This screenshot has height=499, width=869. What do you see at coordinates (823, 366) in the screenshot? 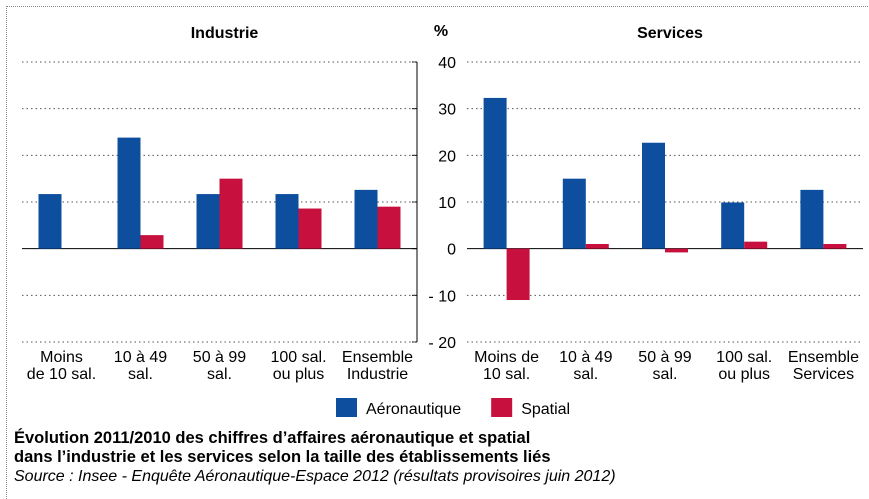
I see `x-tick-label: Ensemble Services` at bounding box center [823, 366].